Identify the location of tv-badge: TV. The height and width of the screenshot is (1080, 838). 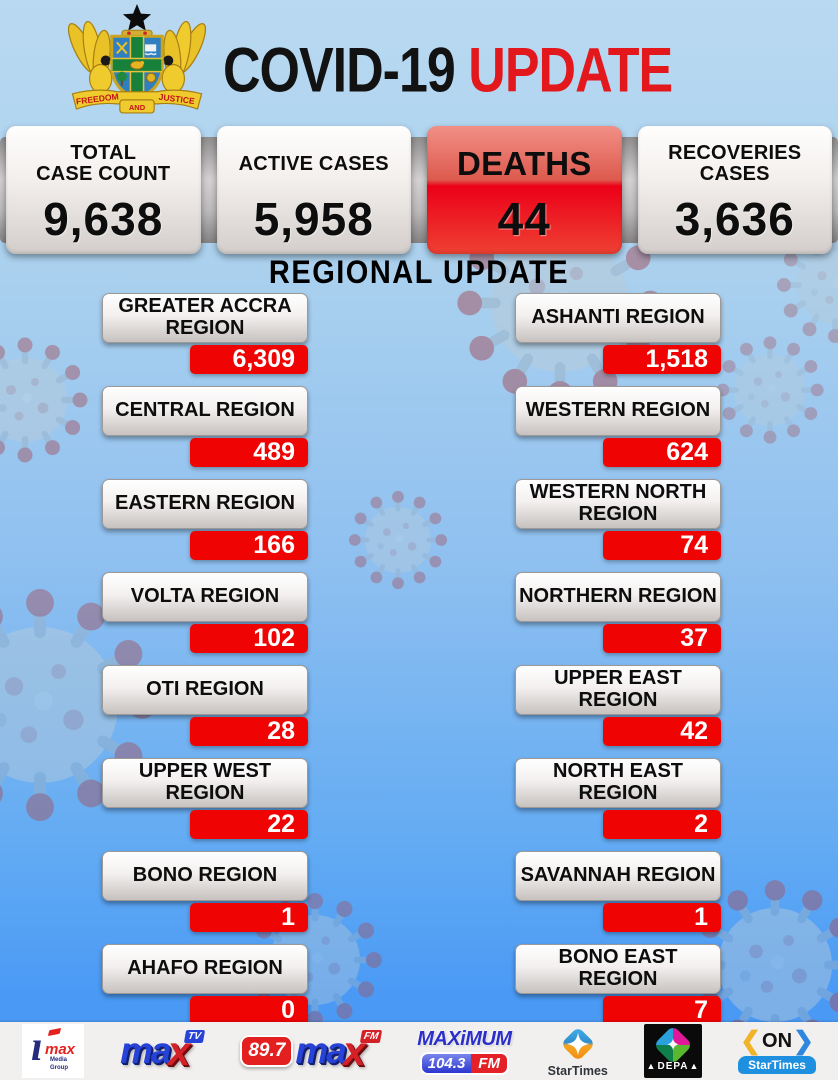
(195, 1036).